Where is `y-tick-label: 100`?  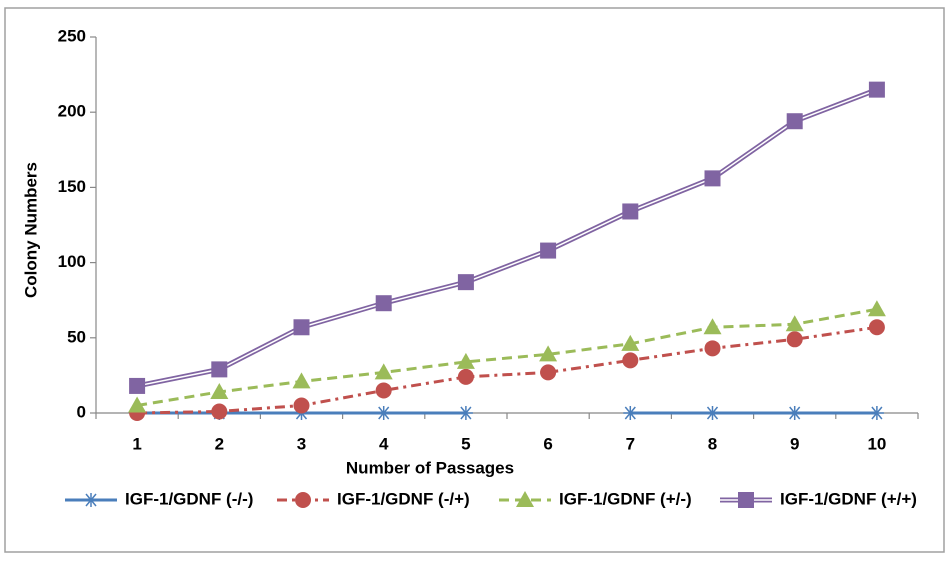
y-tick-label: 100 is located at coordinates (72, 261).